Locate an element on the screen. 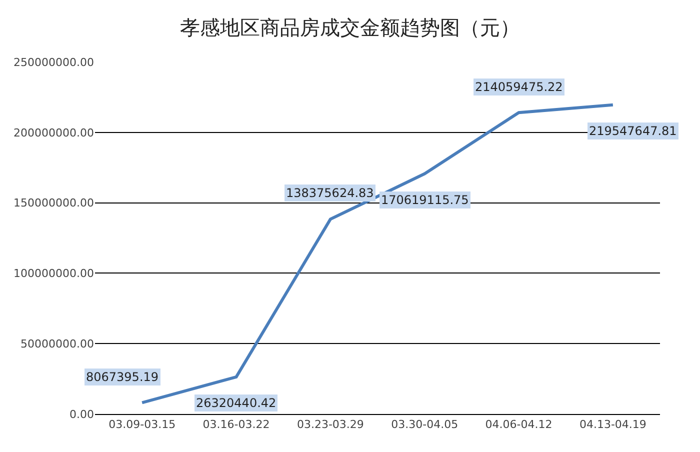 This screenshot has height=452, width=700. x-tick-label: 03.16-03.22 is located at coordinates (236, 425).